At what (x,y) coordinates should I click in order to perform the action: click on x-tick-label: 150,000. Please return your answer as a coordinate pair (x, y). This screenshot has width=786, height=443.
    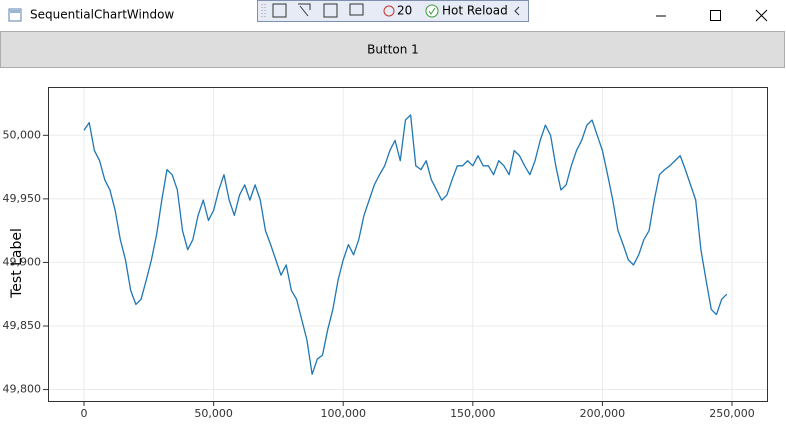
    Looking at the image, I should click on (473, 413).